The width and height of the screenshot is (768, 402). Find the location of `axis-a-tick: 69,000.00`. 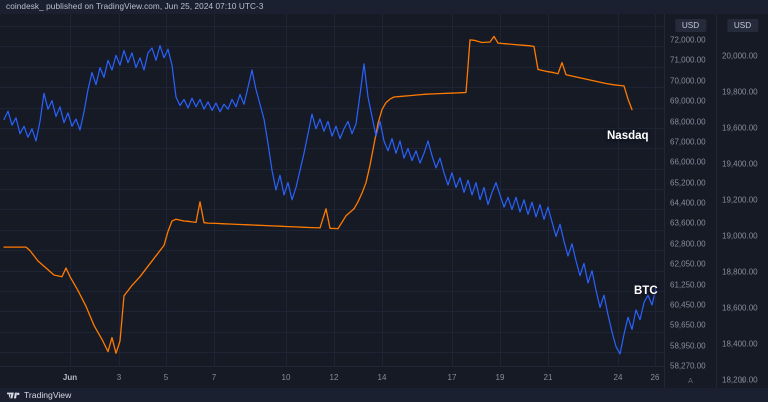

axis-a-tick: 69,000.00 is located at coordinates (688, 101).